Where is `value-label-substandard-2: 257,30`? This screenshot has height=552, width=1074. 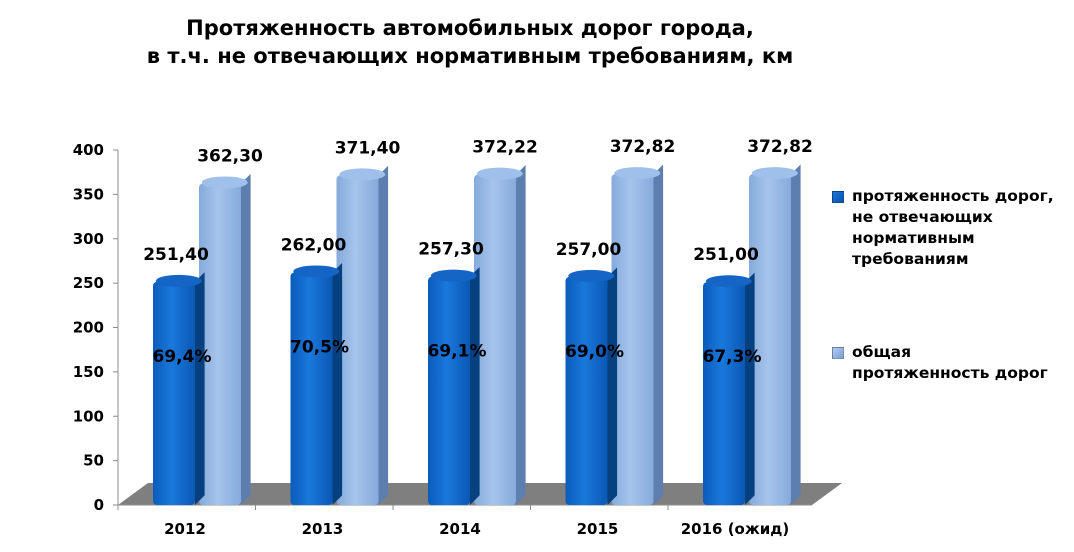 value-label-substandard-2: 257,30 is located at coordinates (451, 250).